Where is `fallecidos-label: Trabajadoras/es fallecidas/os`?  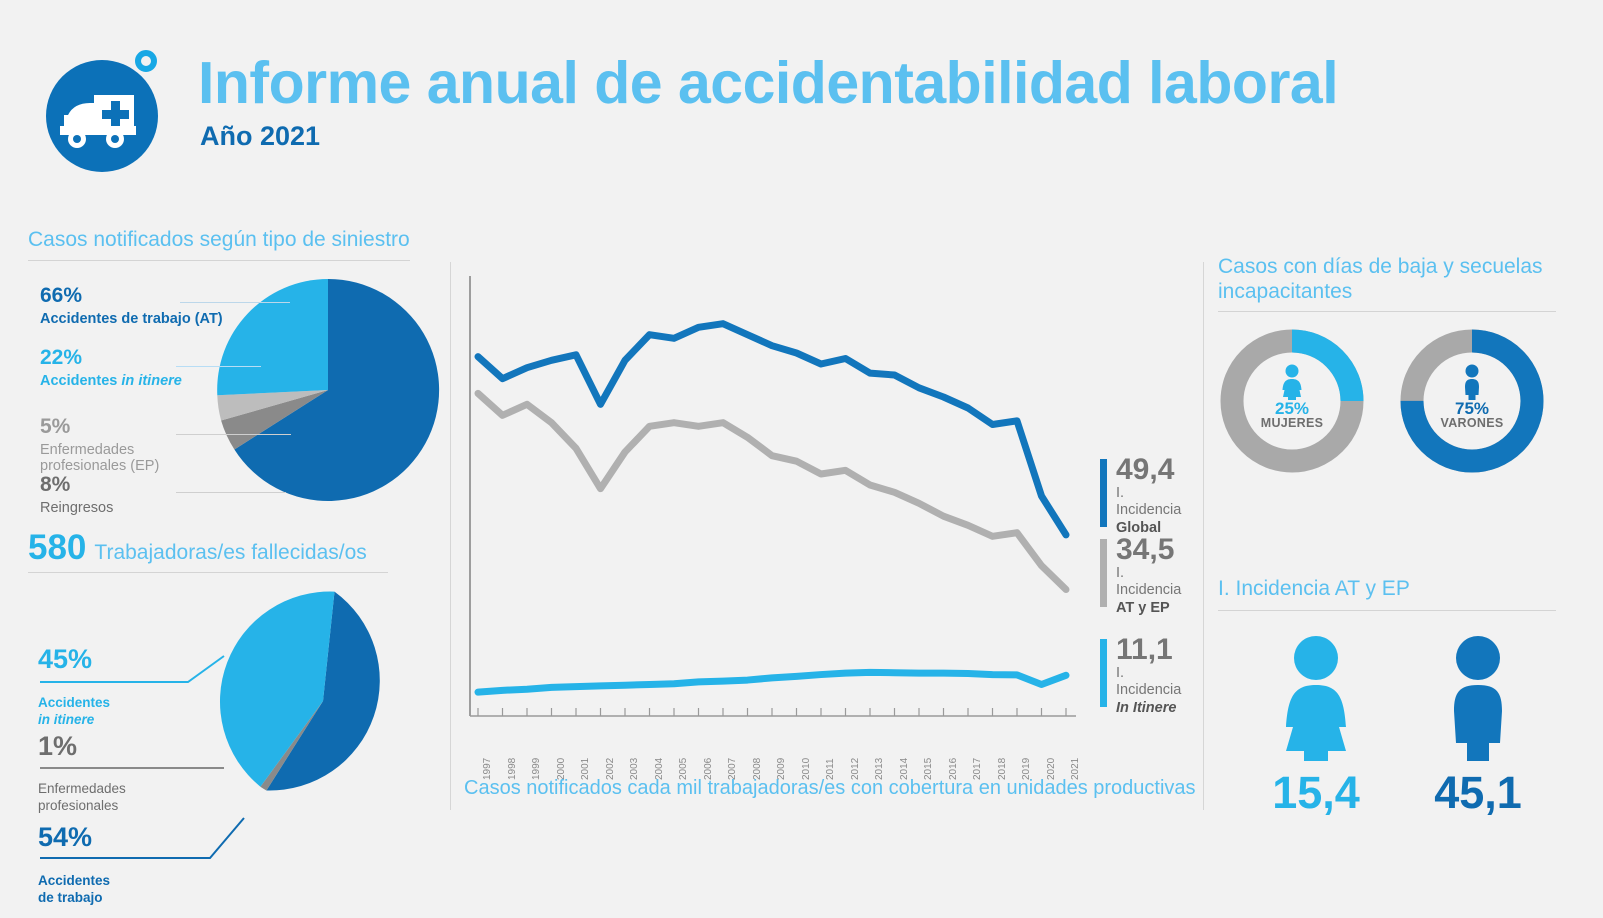 fallecidos-label: Trabajadoras/es fallecidas/os is located at coordinates (230, 552).